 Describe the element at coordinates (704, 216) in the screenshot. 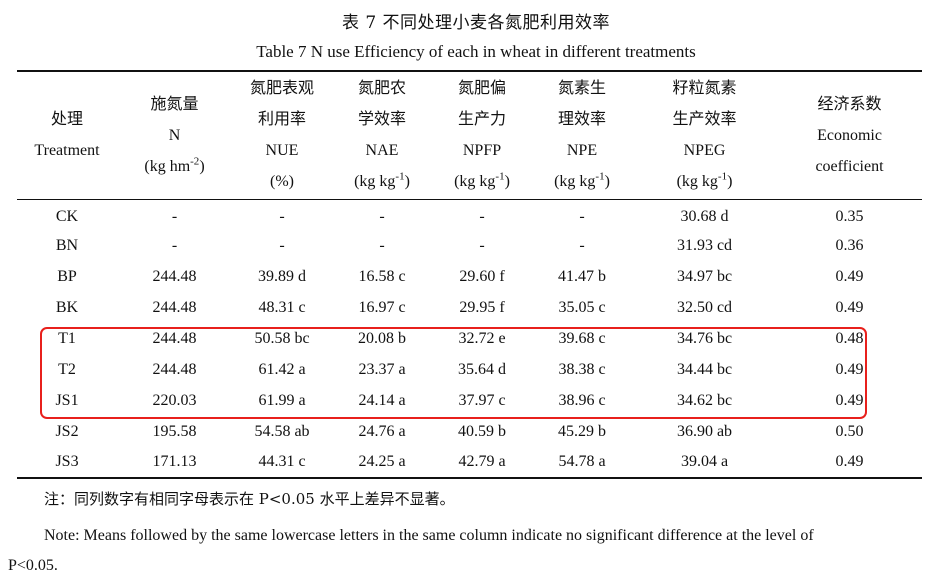

I see `cell-npeg: 30.68 d` at that location.